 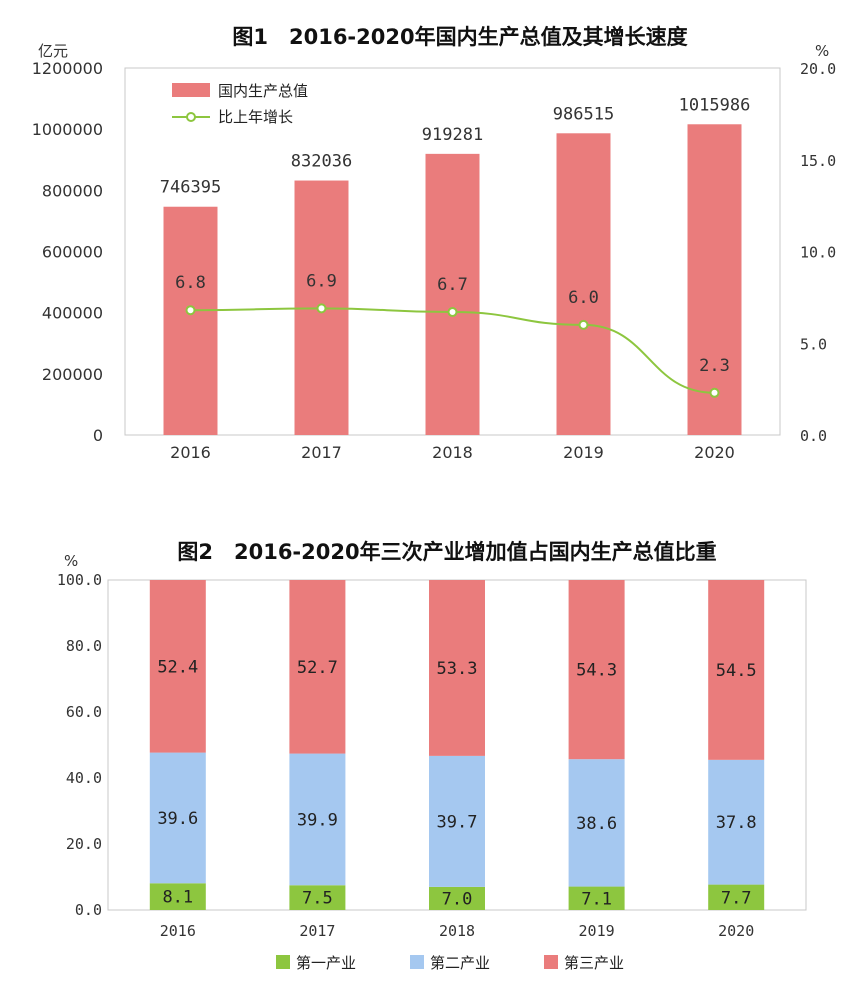 What do you see at coordinates (98, 435) in the screenshot?
I see `chart1-left-tick-label: 0` at bounding box center [98, 435].